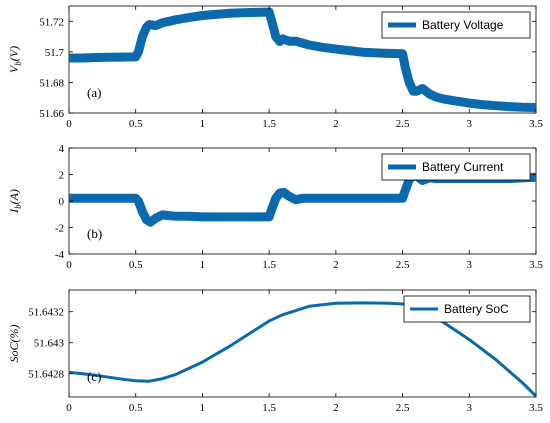 The height and width of the screenshot is (423, 550). I want to click on y-tick-label: 51.72, so click(51, 22).